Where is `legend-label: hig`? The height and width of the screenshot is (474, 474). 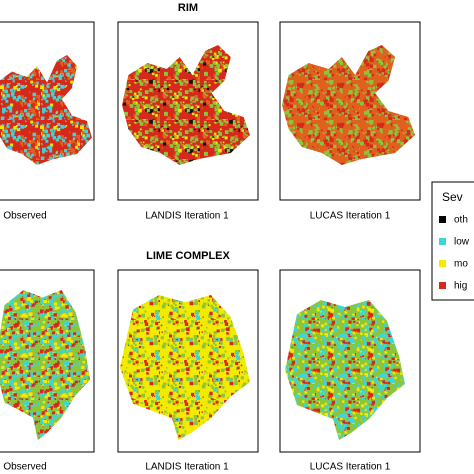
legend-label: hig is located at coordinates (460, 286).